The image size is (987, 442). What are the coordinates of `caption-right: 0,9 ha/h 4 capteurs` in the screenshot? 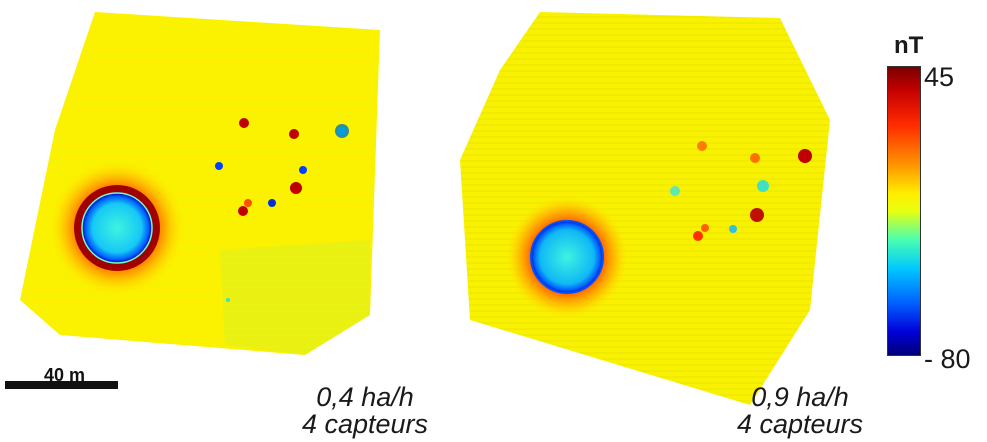 It's located at (800, 411).